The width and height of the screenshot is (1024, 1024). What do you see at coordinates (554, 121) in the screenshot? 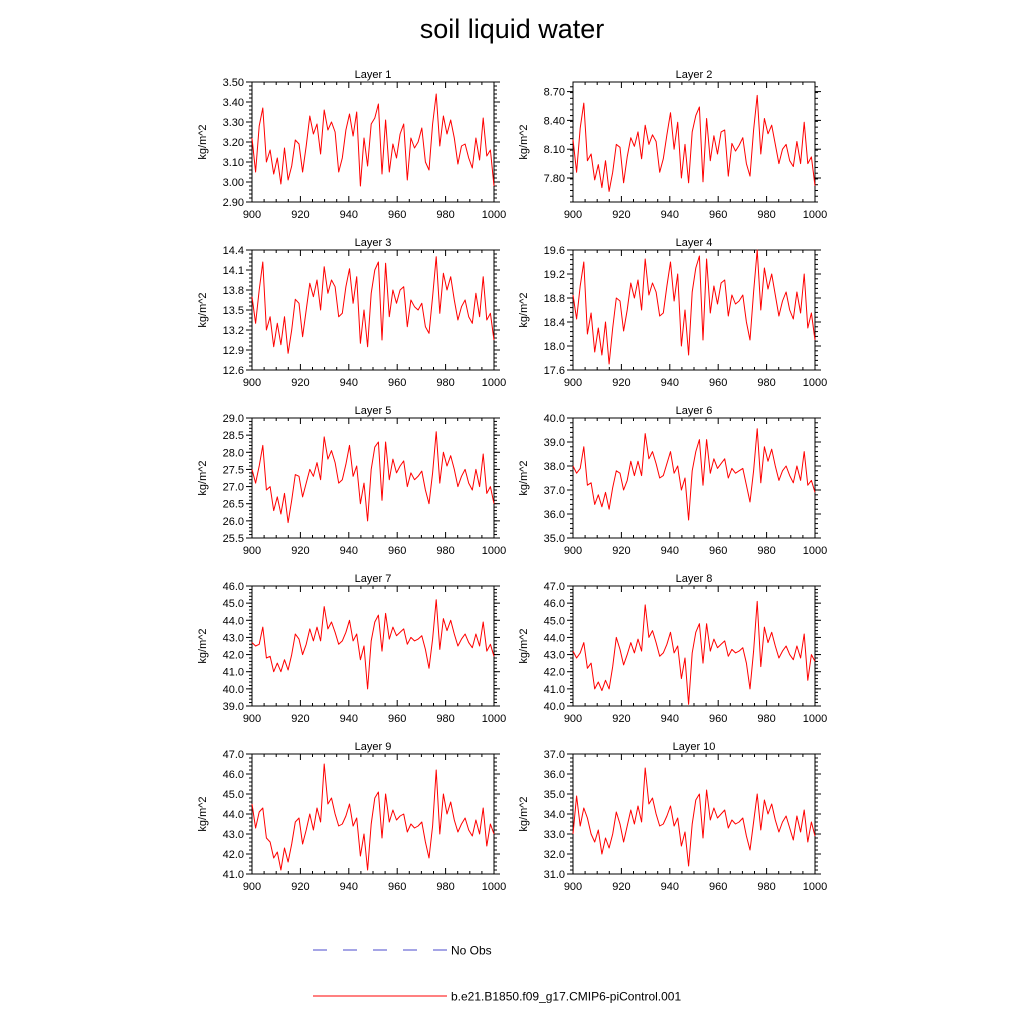
I see `y-tick-label: 8.40` at bounding box center [554, 121].